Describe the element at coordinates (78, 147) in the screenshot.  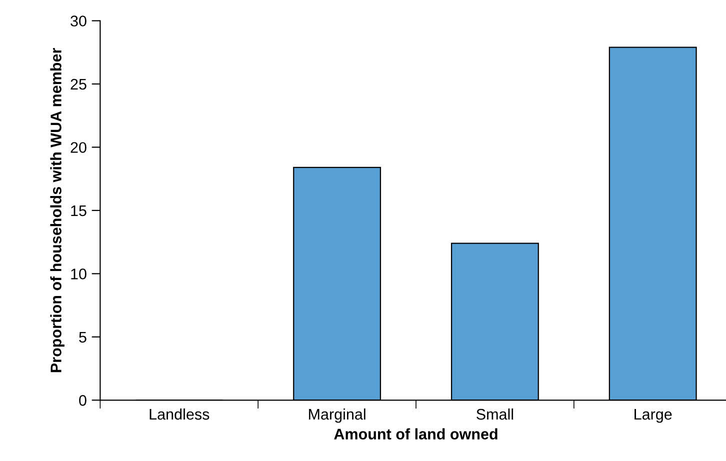
I see `y-tick-label: 20` at that location.